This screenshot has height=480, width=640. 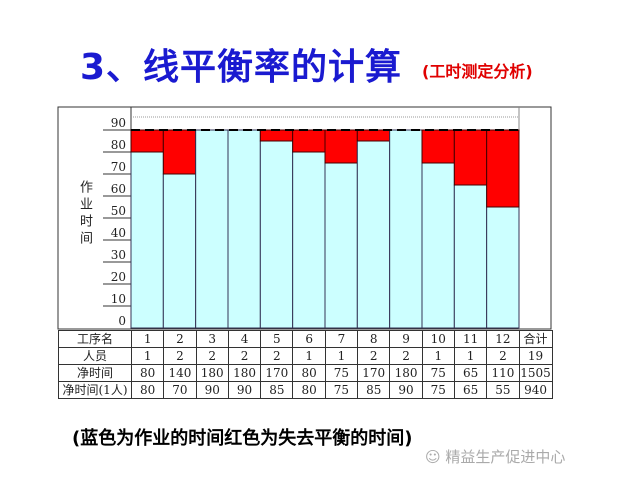 I want to click on table-cell: 140, so click(x=180, y=373).